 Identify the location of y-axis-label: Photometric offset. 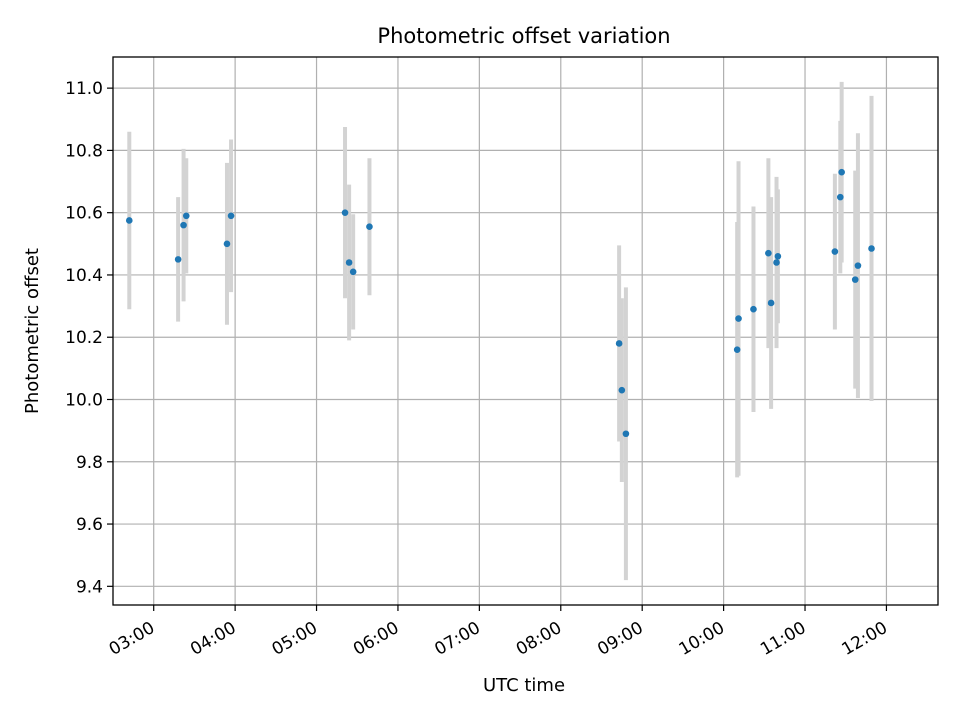
(32, 331).